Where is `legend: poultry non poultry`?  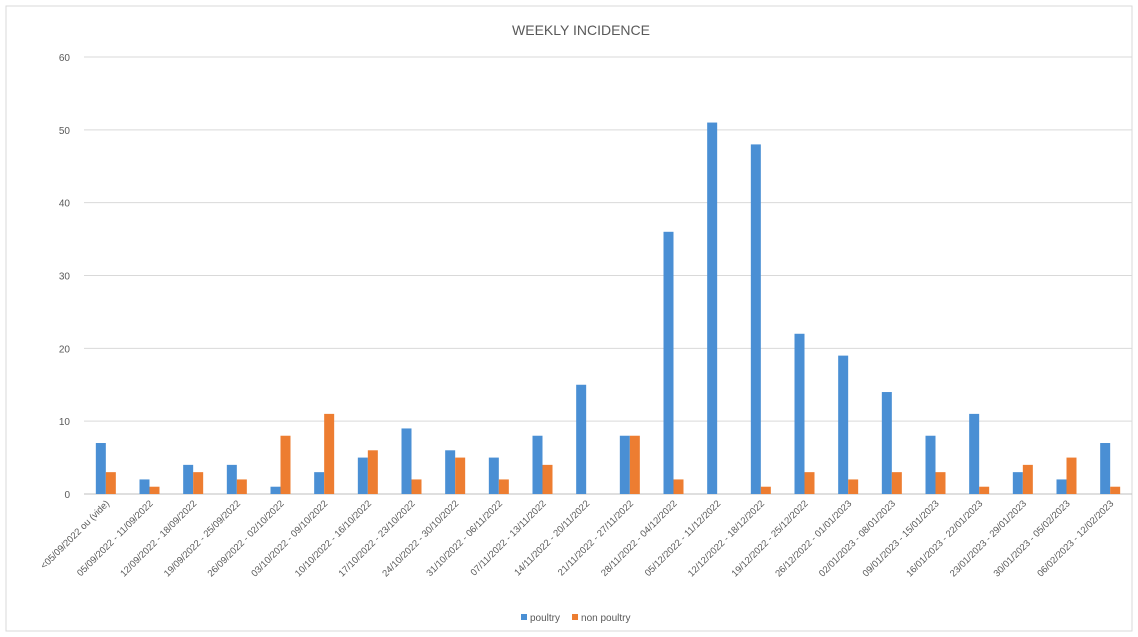 legend: poultry non poultry is located at coordinates (576, 618).